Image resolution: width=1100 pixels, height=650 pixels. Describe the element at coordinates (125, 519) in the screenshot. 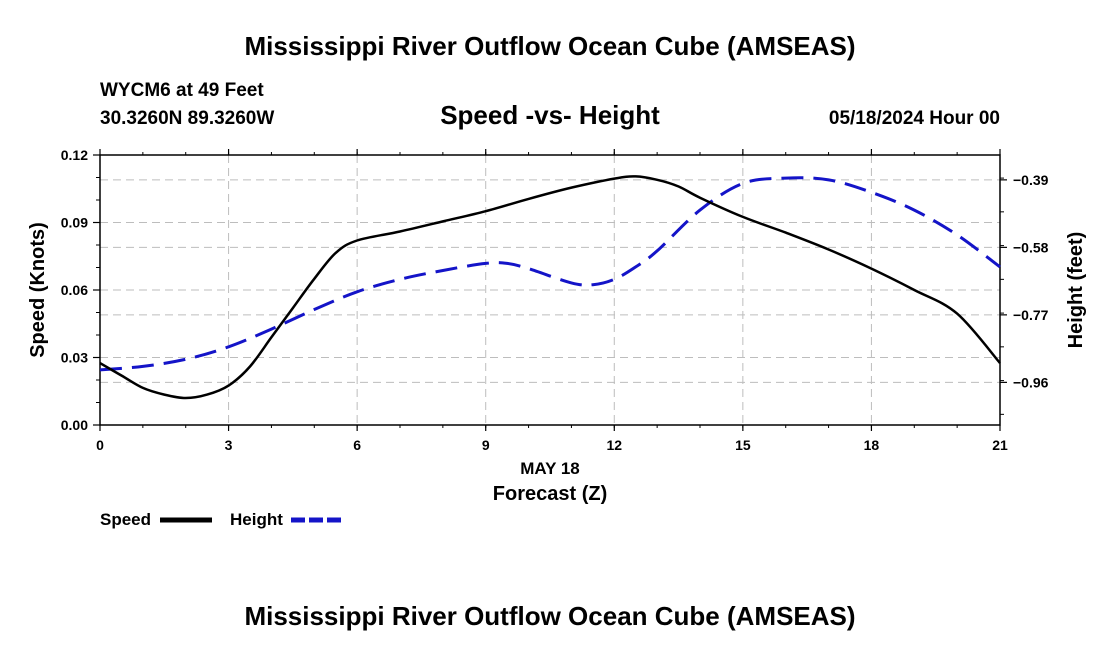

I see `legend-speed-label: Speed` at that location.